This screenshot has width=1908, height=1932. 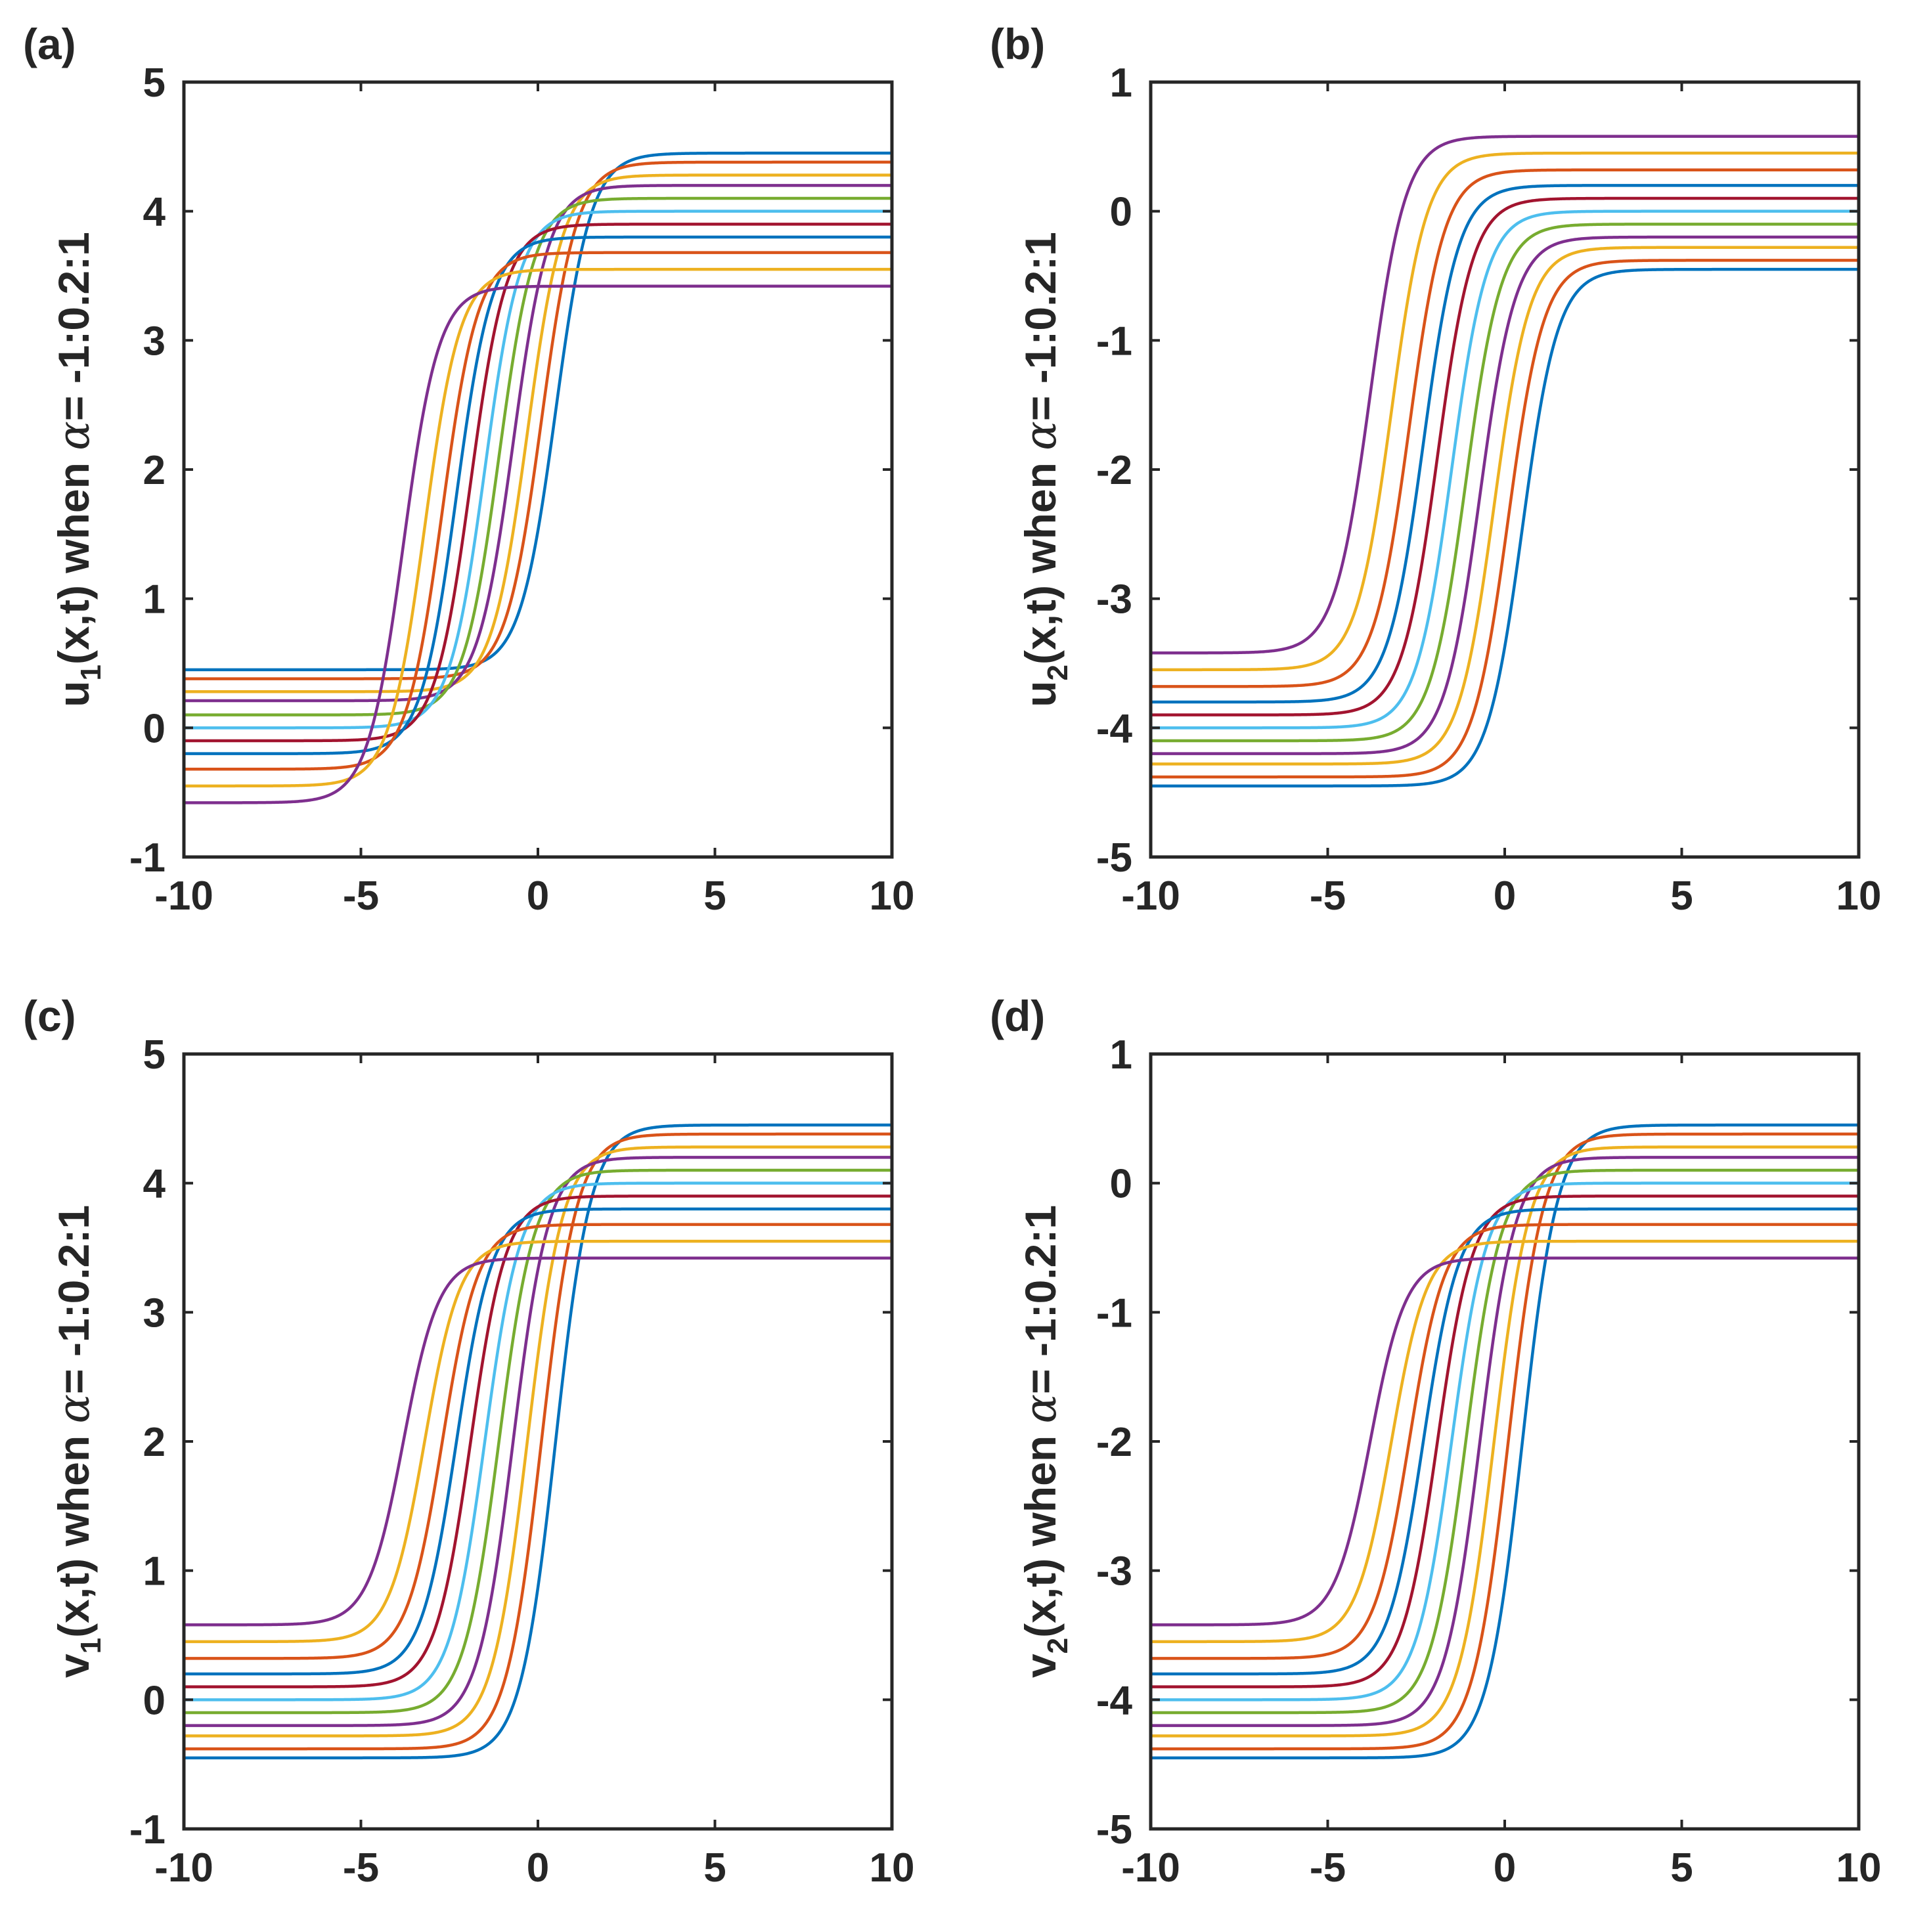 I want to click on y-axis-label: u2(x,t) when α= -1:0.2:1, so click(x=1044, y=469).